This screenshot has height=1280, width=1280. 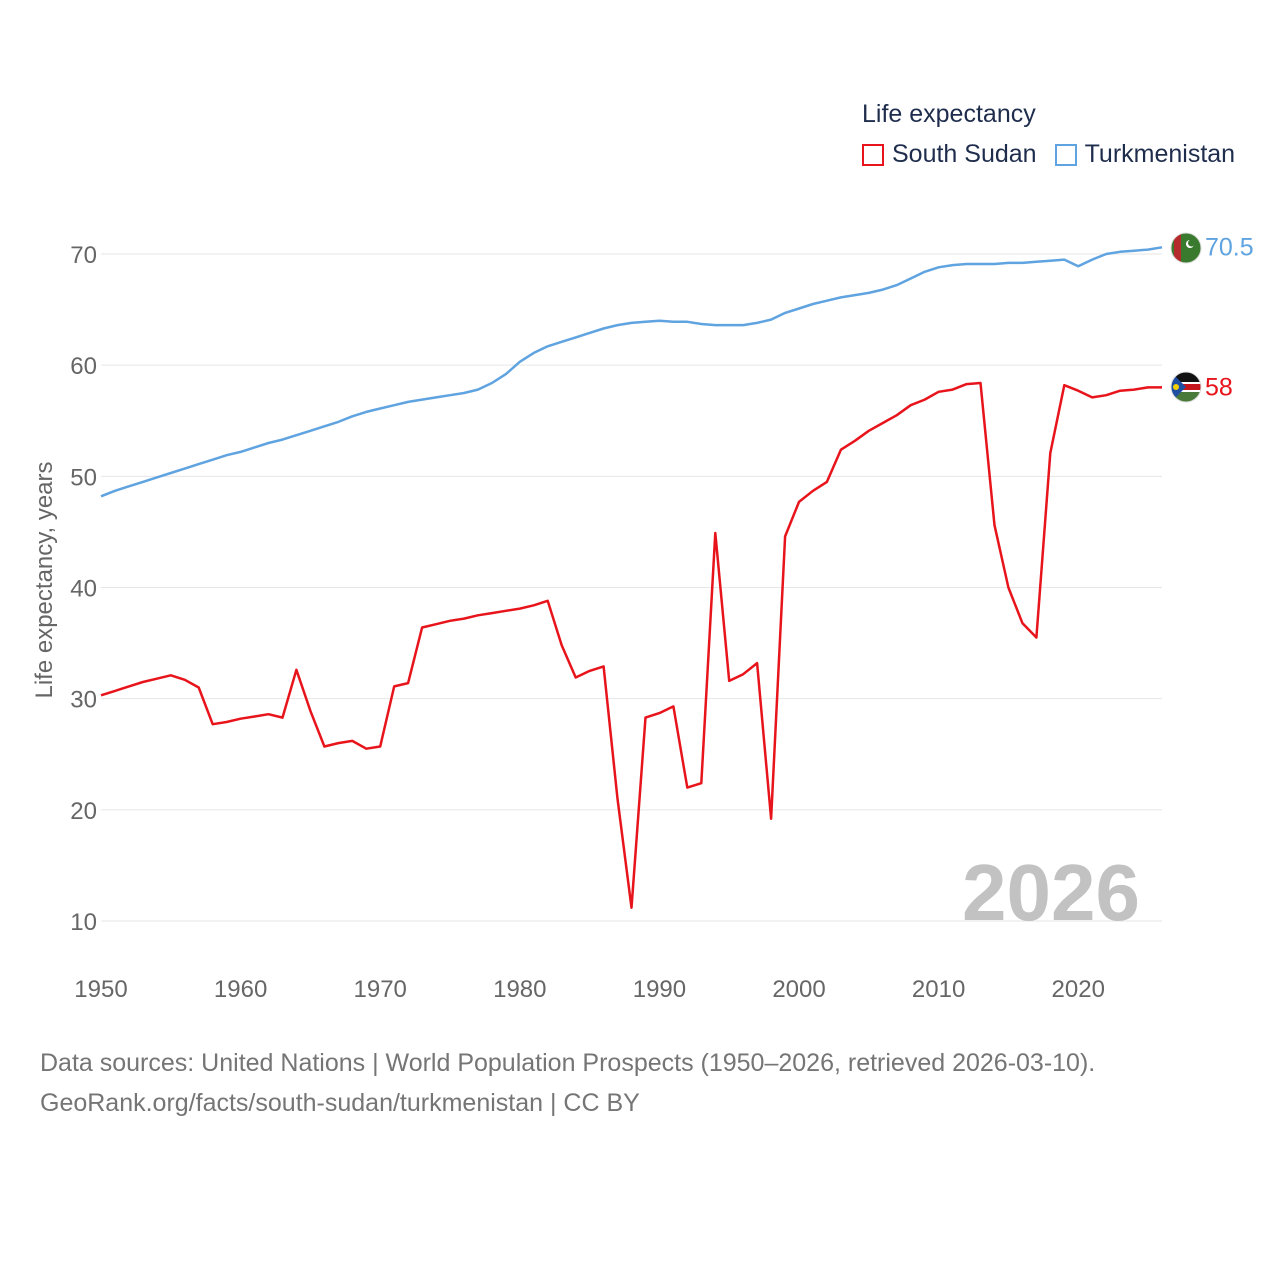 What do you see at coordinates (659, 989) in the screenshot?
I see `x-tick-label: 1990` at bounding box center [659, 989].